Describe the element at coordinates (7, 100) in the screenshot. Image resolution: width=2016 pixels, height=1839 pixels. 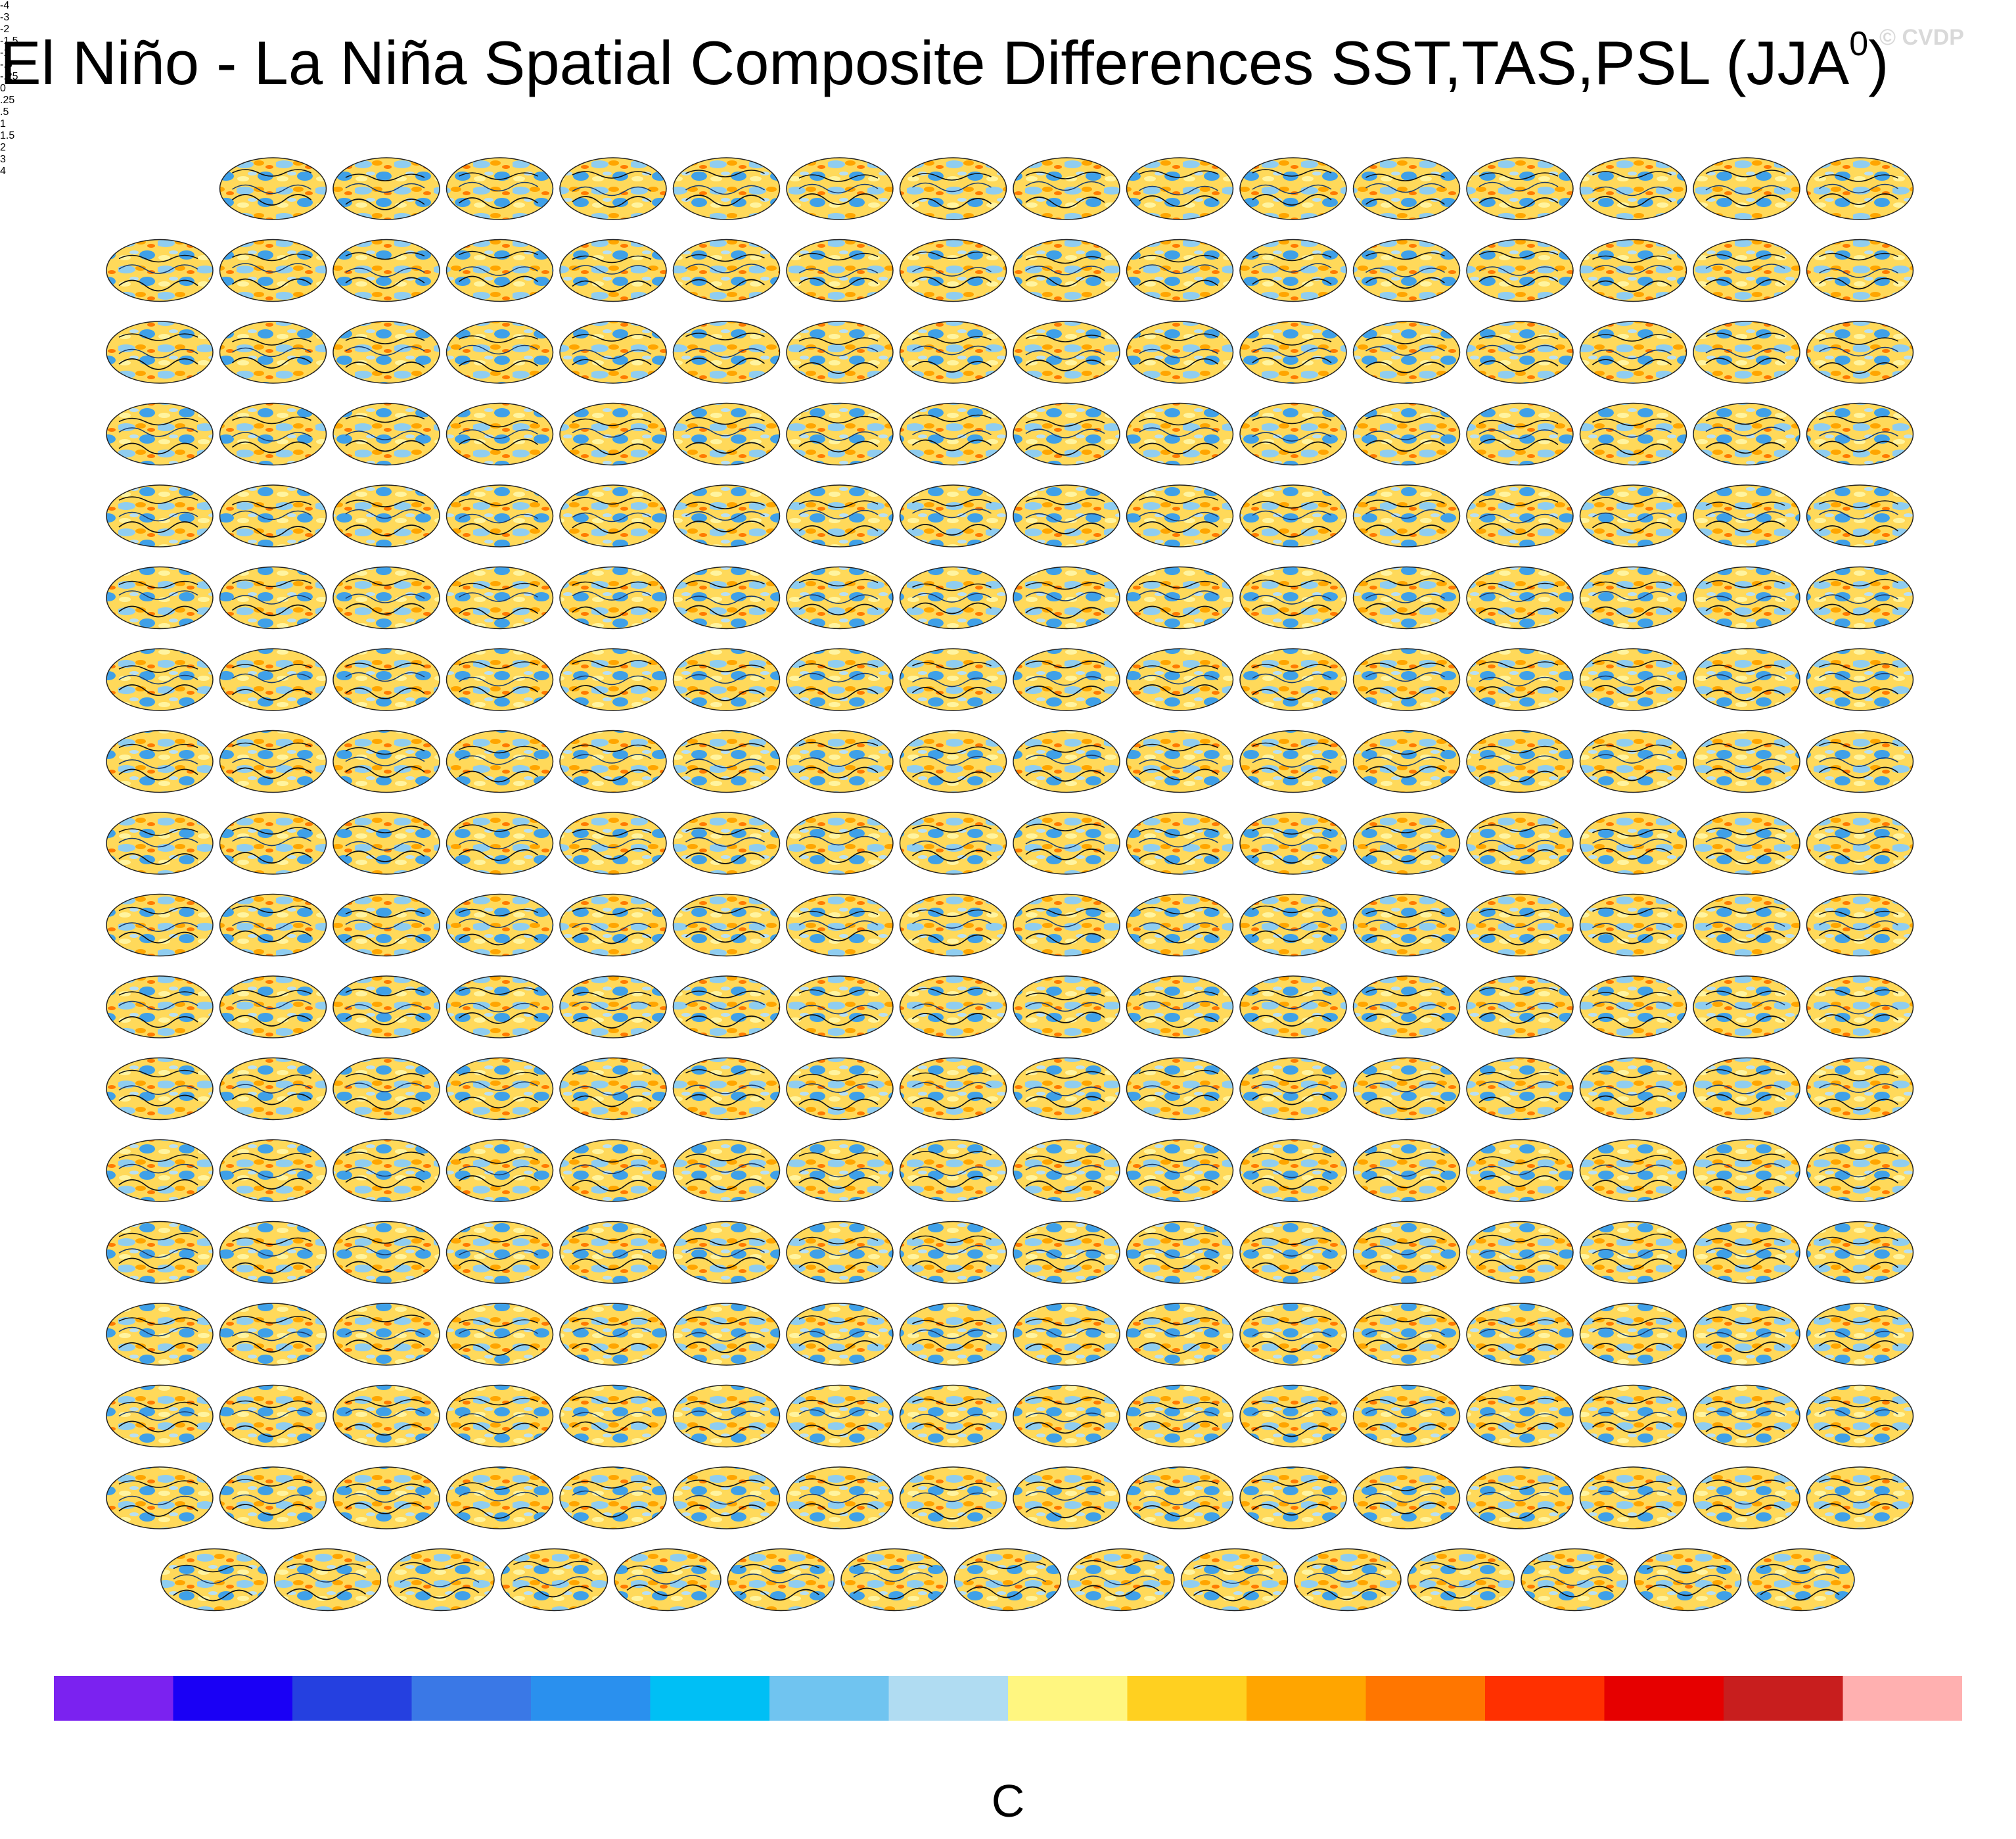
I see `colorbar-tick-label: .25` at that location.